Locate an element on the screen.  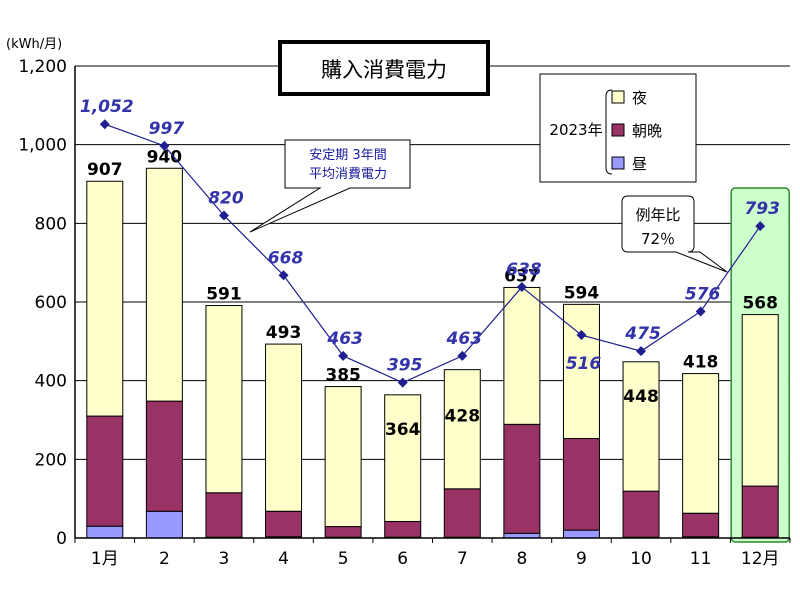
line-value-label: 475 is located at coordinates (642, 334).